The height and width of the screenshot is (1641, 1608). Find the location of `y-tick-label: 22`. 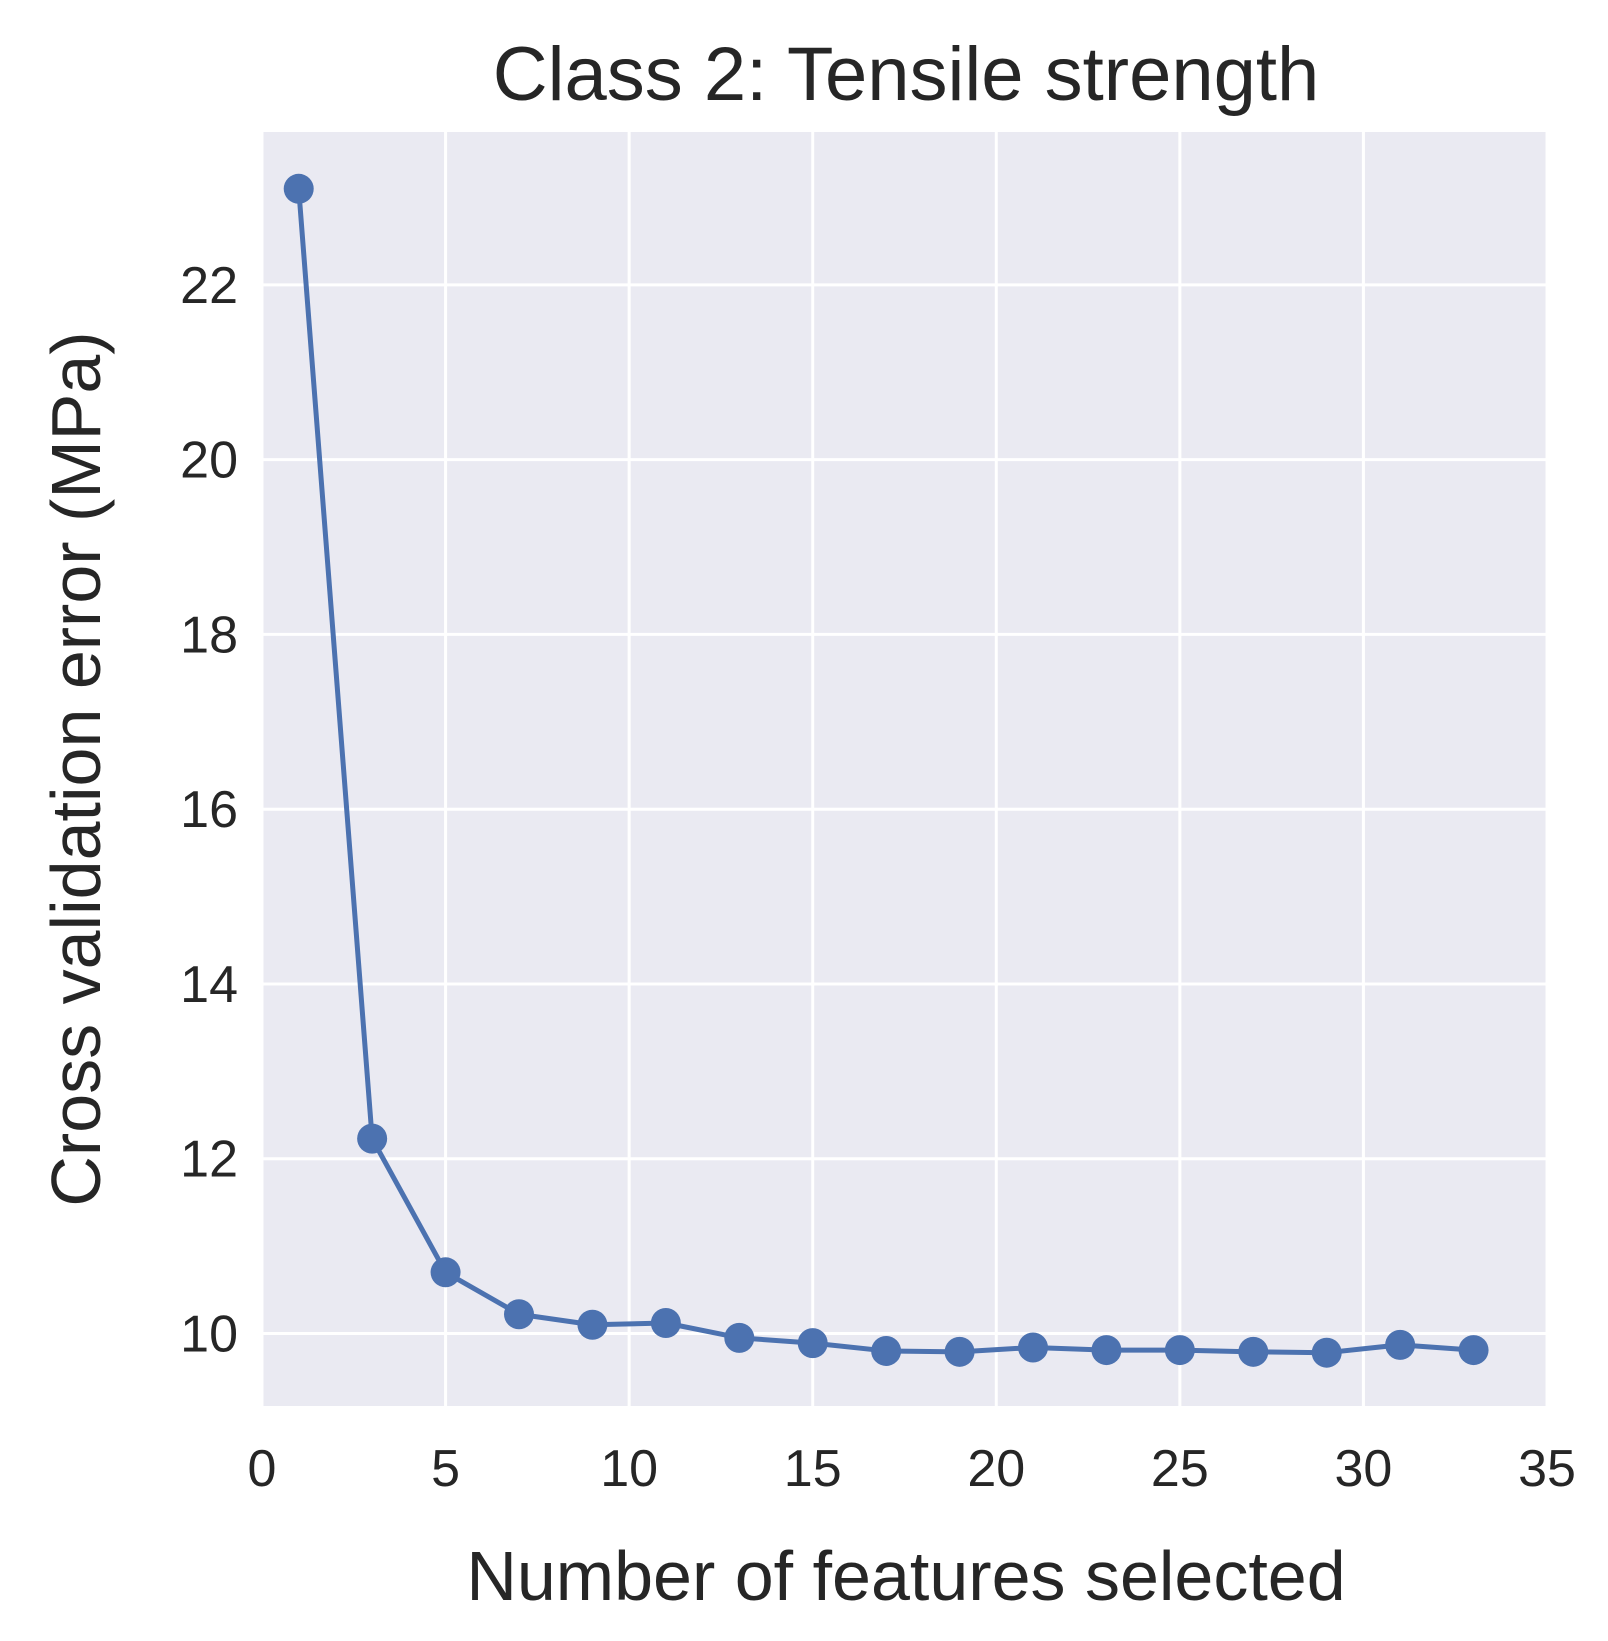

y-tick-label: 22 is located at coordinates (209, 286).